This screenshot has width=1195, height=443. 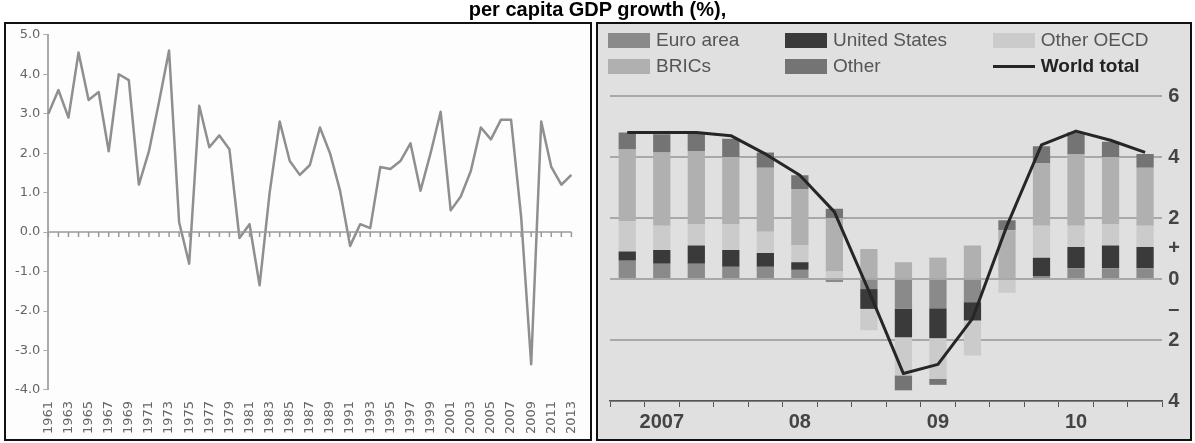 I want to click on x-tick-label: 1981, so click(x=248, y=417).